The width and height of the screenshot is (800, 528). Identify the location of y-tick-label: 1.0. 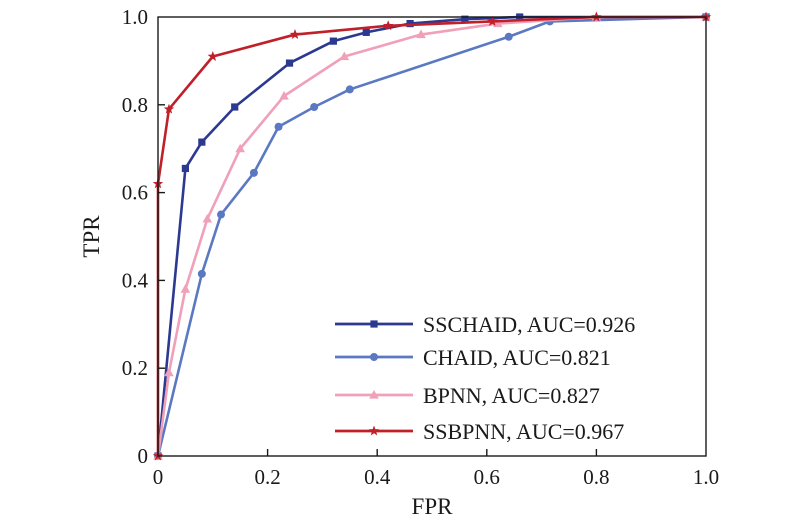
(135, 17).